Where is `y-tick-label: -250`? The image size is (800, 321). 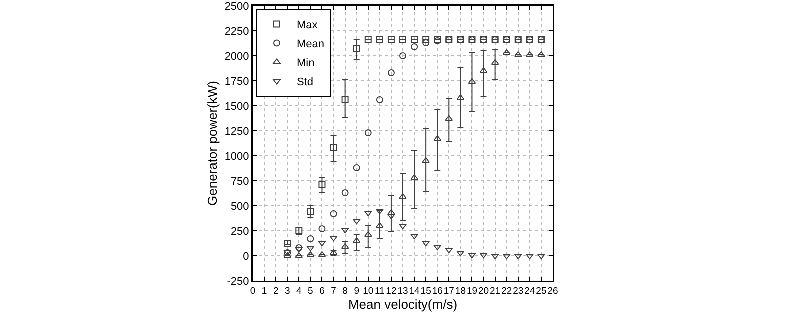
y-tick-label: -250 is located at coordinates (238, 282).